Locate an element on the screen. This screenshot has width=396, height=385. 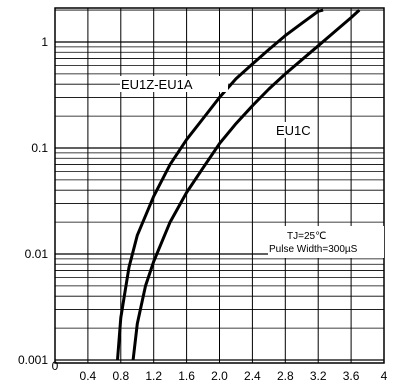
series-label-eu1c: EU1C is located at coordinates (293, 130).